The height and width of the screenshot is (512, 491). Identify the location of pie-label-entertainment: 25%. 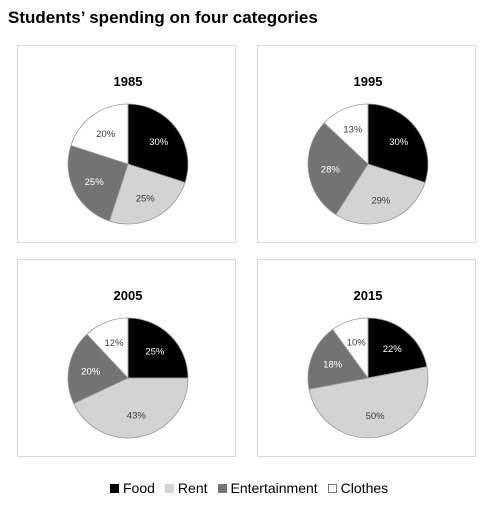
(95, 182).